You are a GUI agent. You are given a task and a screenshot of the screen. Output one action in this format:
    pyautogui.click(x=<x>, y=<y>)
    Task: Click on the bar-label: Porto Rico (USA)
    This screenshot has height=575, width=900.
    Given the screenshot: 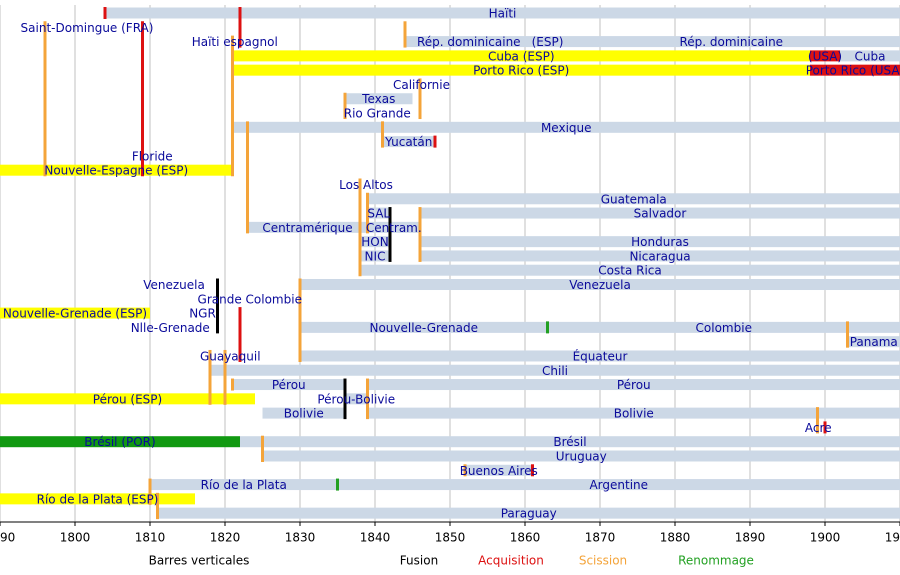 What is the action you would take?
    pyautogui.click(x=853, y=71)
    